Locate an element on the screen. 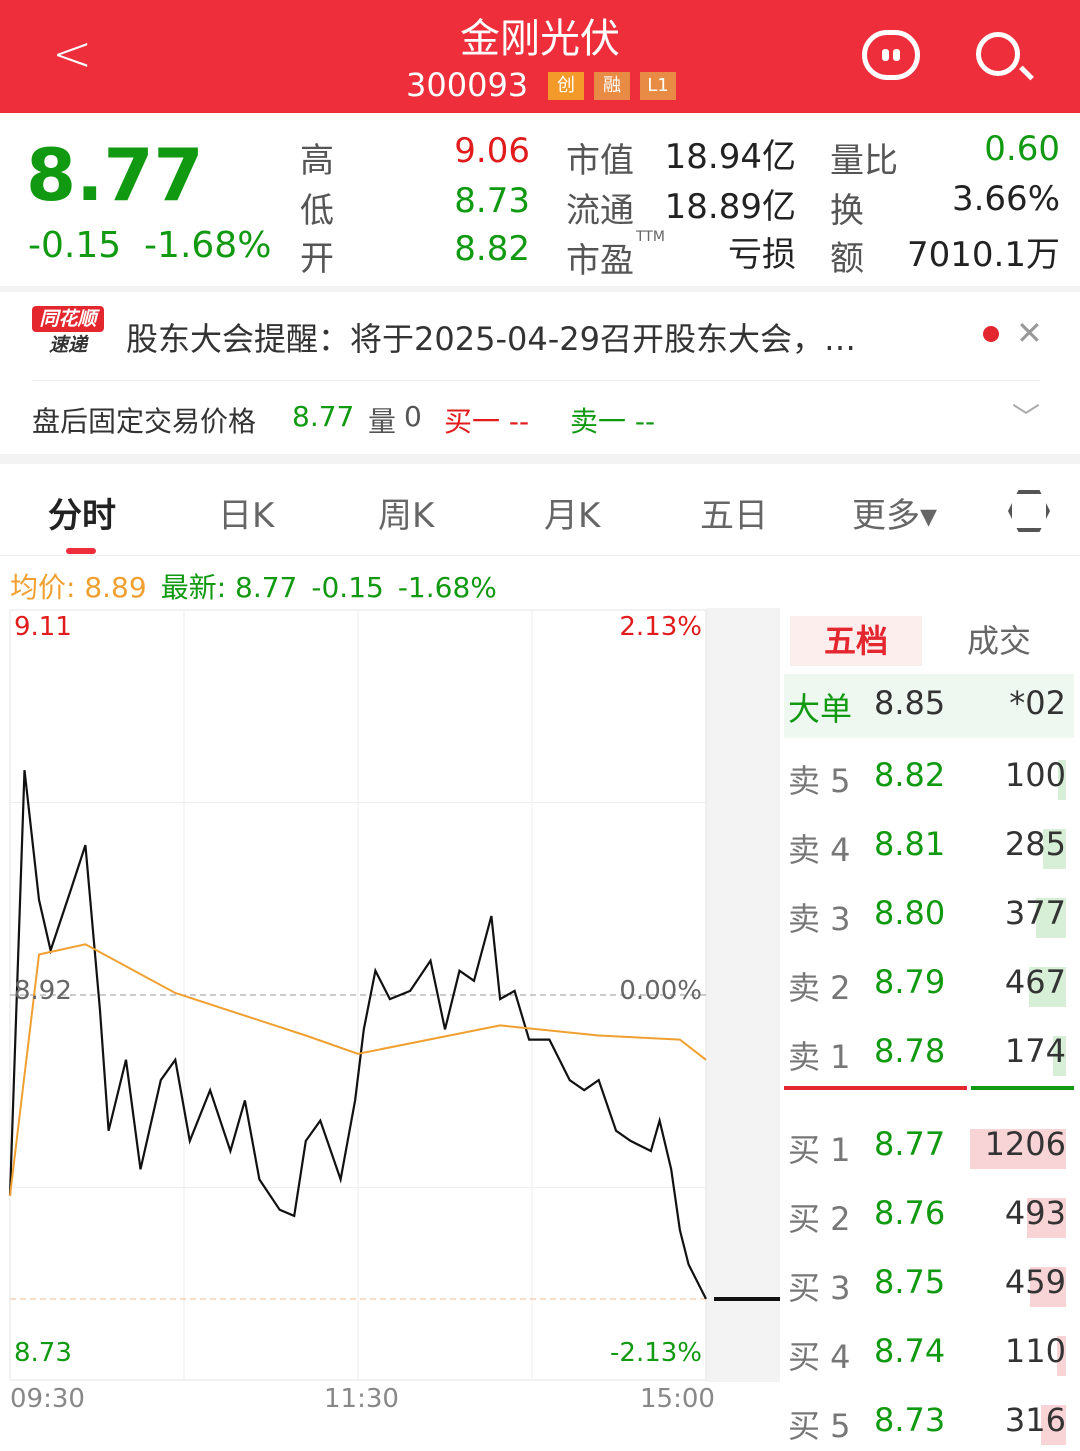 This screenshot has height=1451, width=1080. ask-volume: 285 is located at coordinates (1035, 844).